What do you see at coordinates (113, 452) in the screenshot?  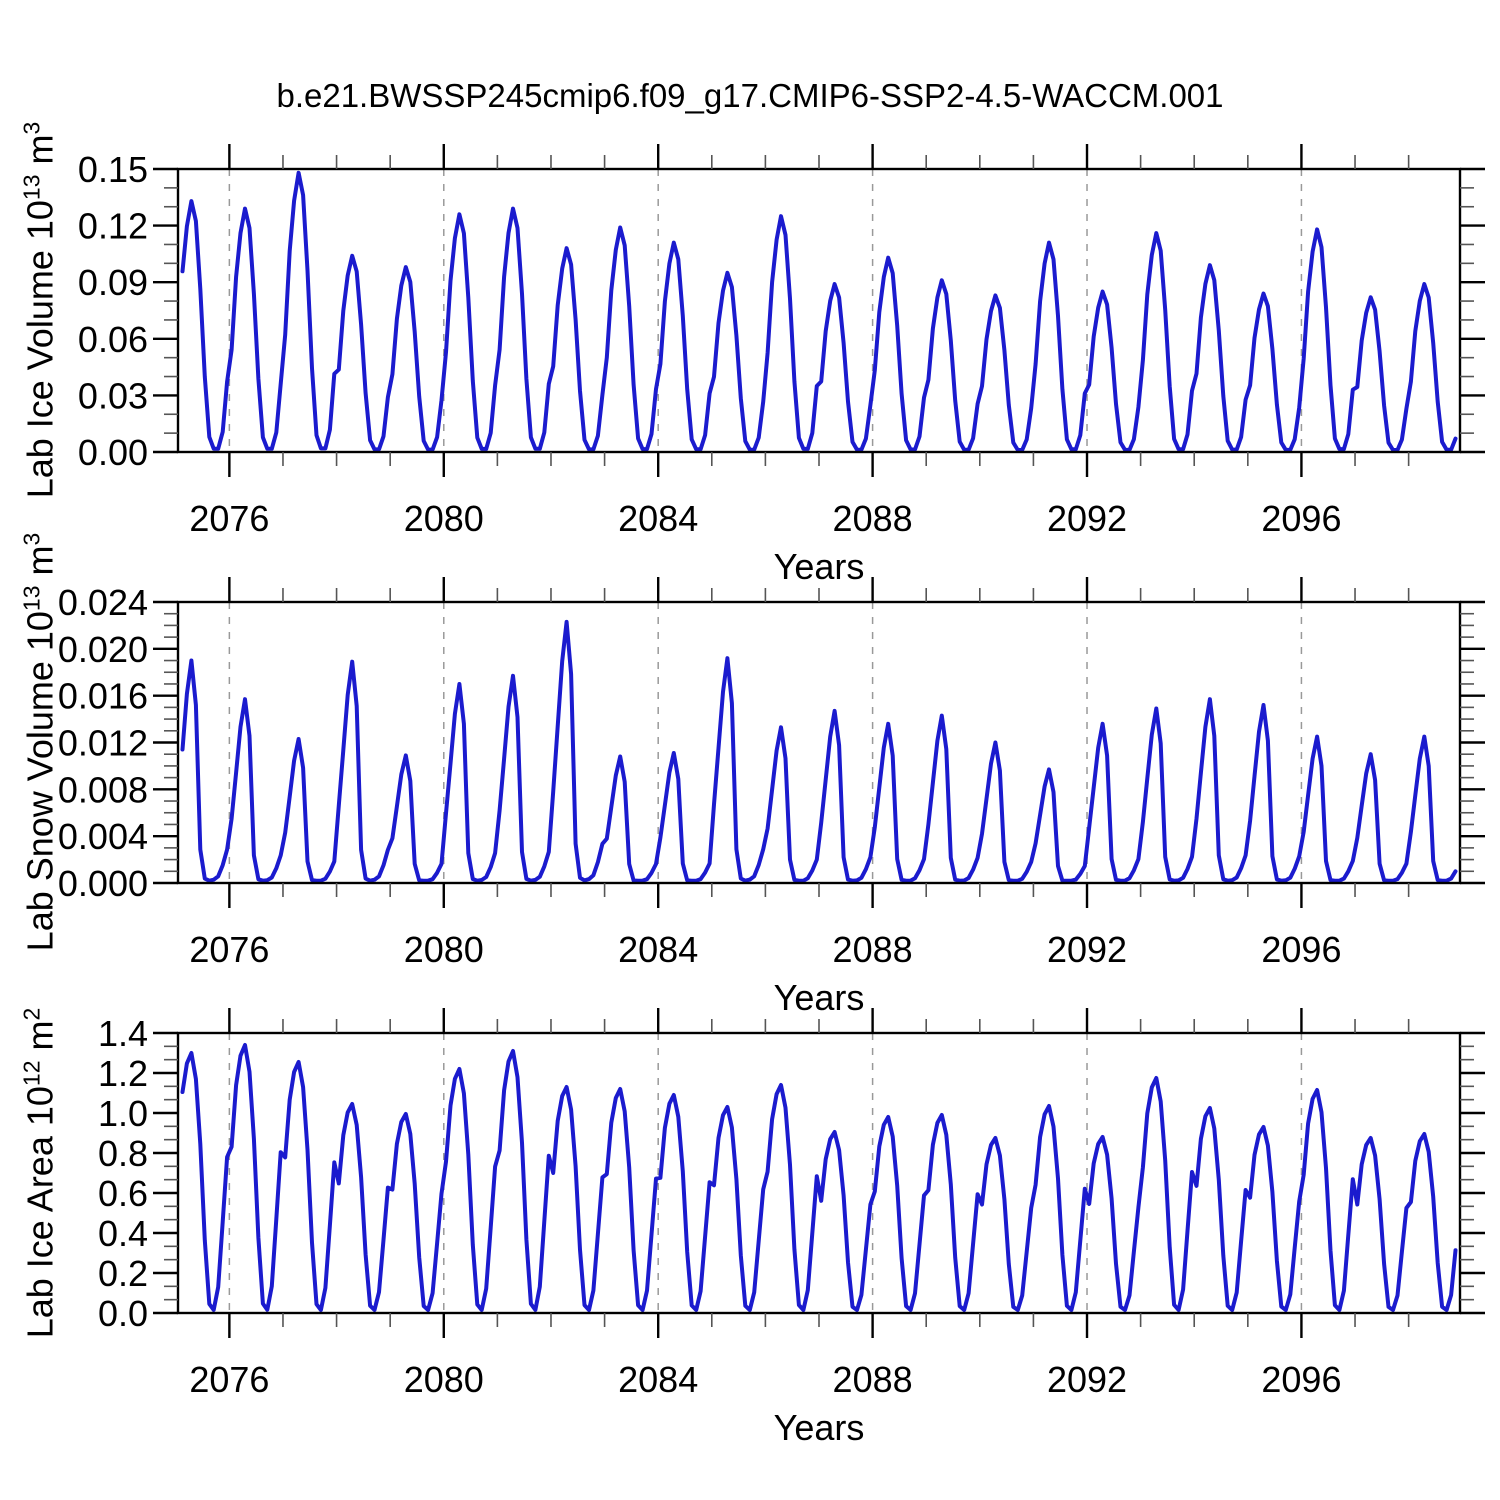 I see `y-tick-label: 0.00` at bounding box center [113, 452].